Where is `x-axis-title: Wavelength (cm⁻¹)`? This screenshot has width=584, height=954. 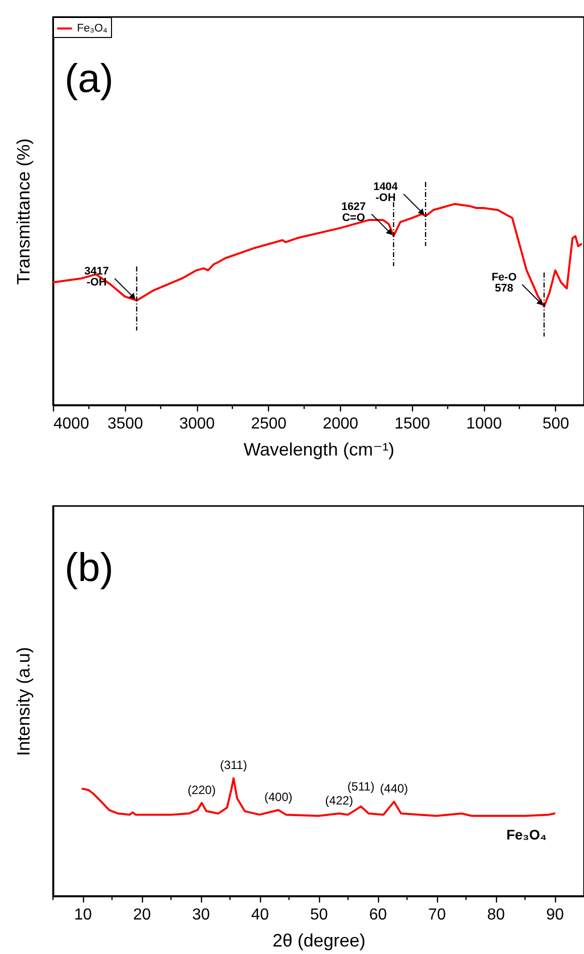
x-axis-title: Wavelength (cm⁻¹) is located at coordinates (319, 450).